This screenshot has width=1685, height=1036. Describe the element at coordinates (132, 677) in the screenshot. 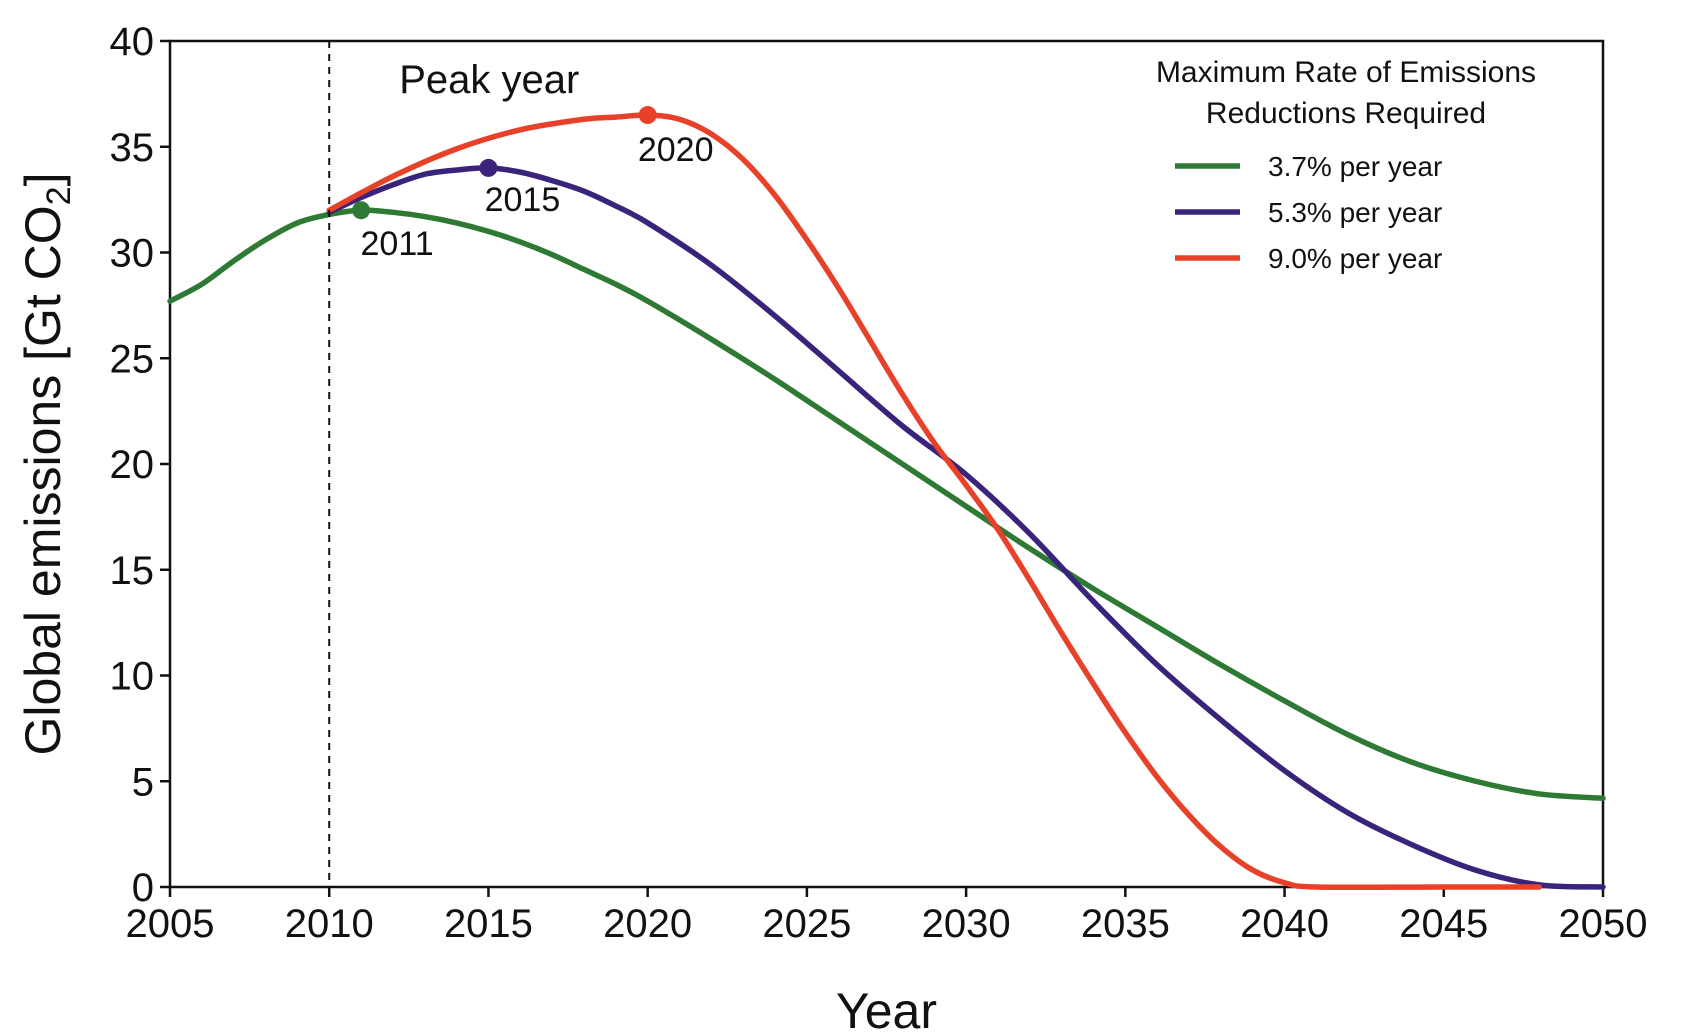

I see `y-tick-label: 10` at that location.